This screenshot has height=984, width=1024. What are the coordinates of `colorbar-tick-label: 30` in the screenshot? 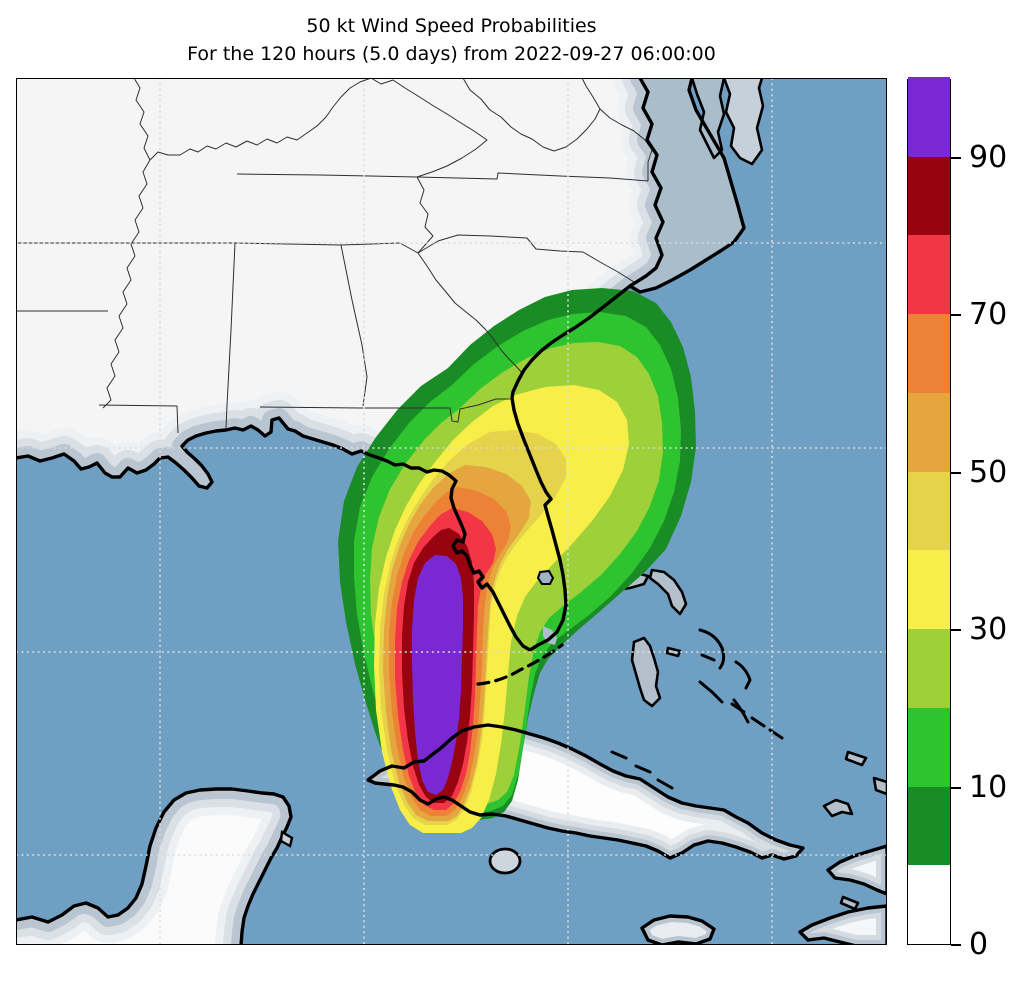 It's located at (988, 630).